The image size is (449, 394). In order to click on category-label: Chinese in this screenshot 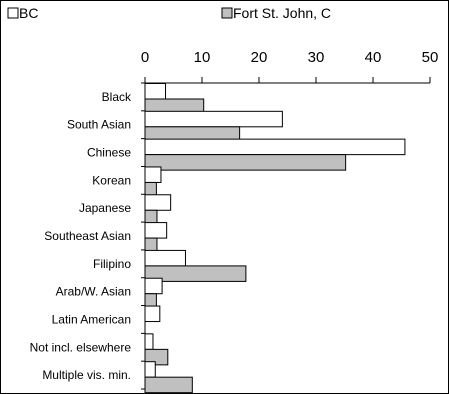, I will do `click(109, 153)`.